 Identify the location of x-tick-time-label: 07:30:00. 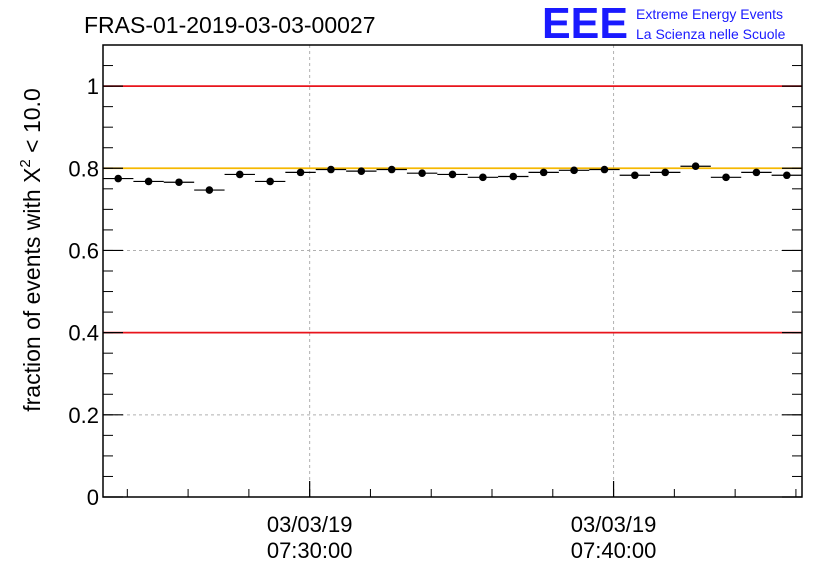
(310, 550).